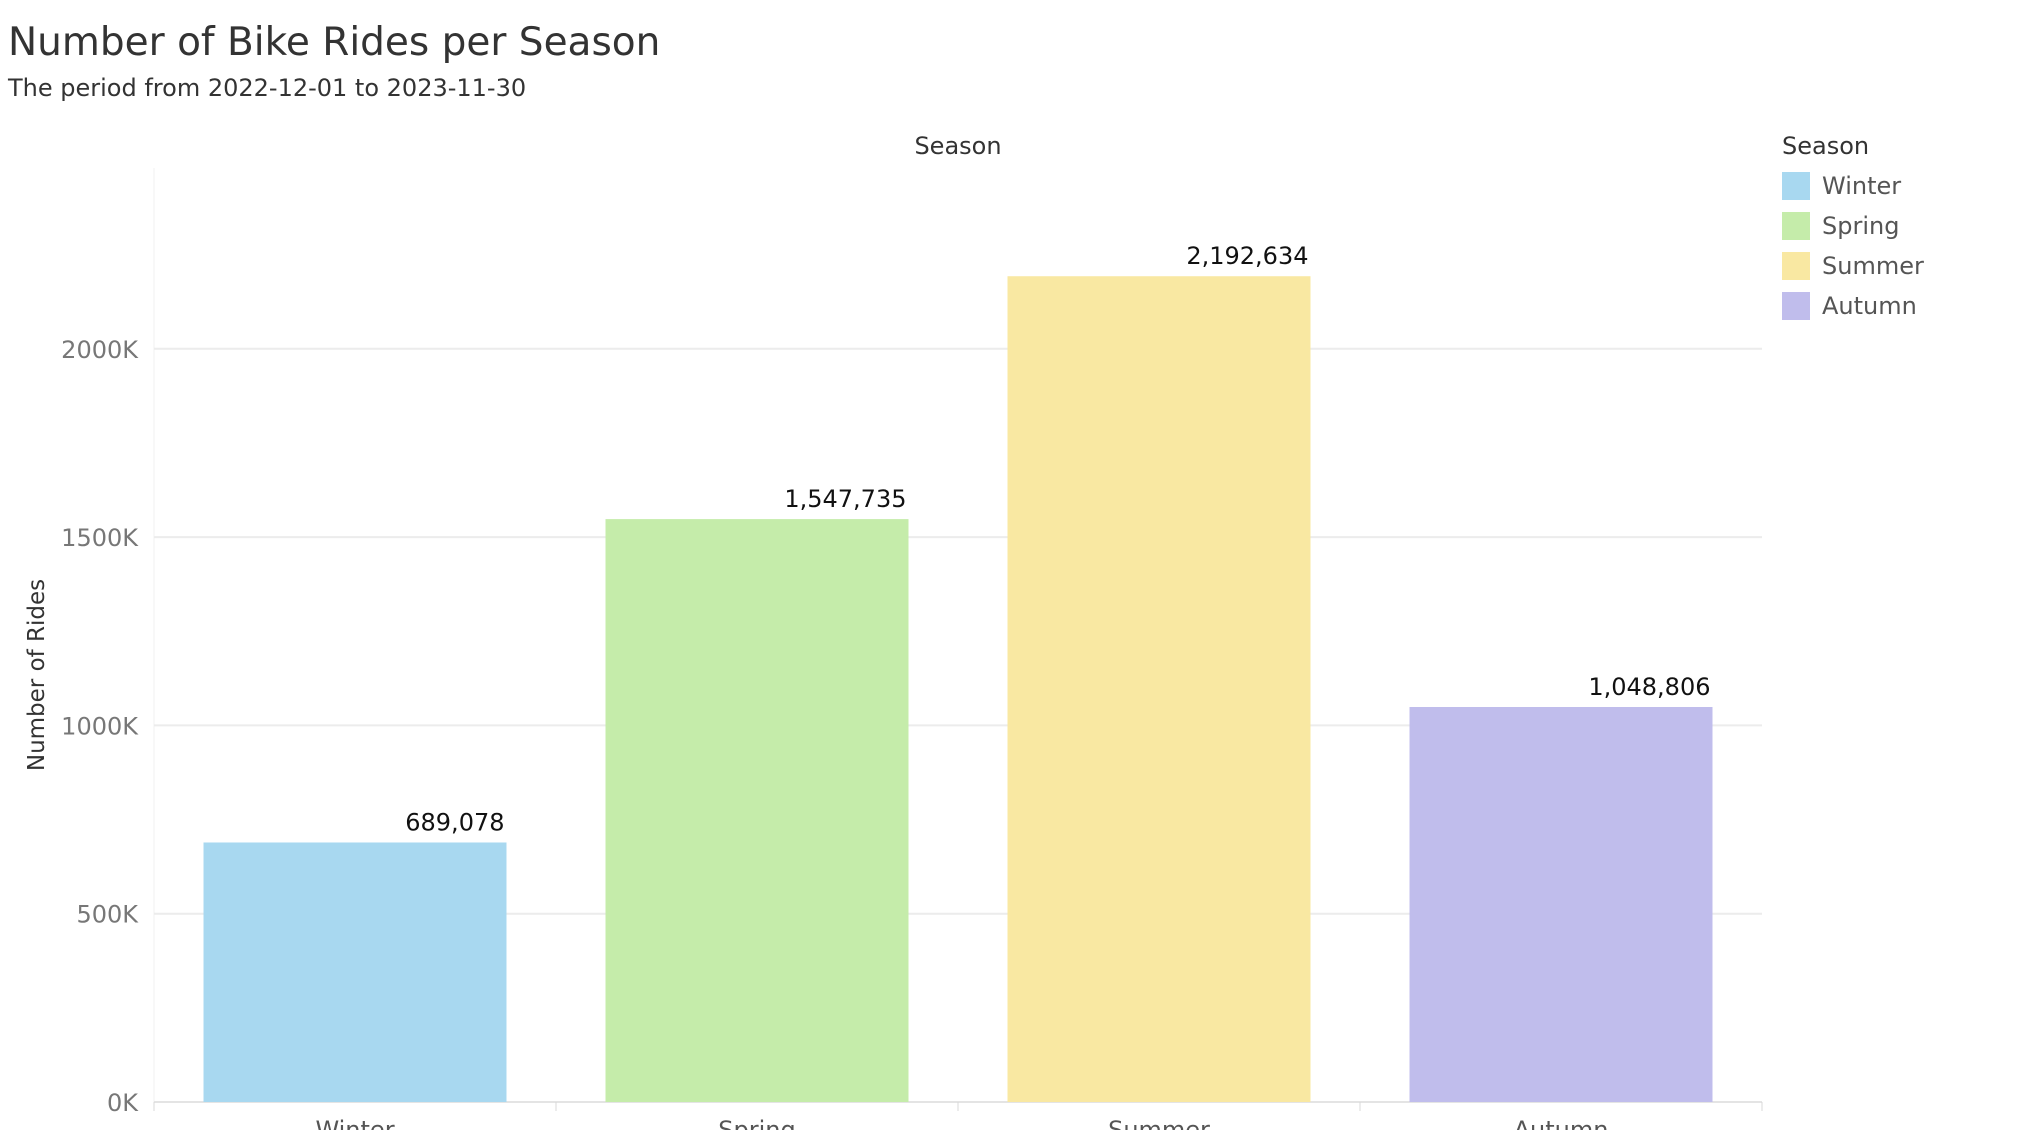 This screenshot has width=2036, height=1130. What do you see at coordinates (1861, 226) in the screenshot?
I see `legend-label-spring: Spring` at bounding box center [1861, 226].